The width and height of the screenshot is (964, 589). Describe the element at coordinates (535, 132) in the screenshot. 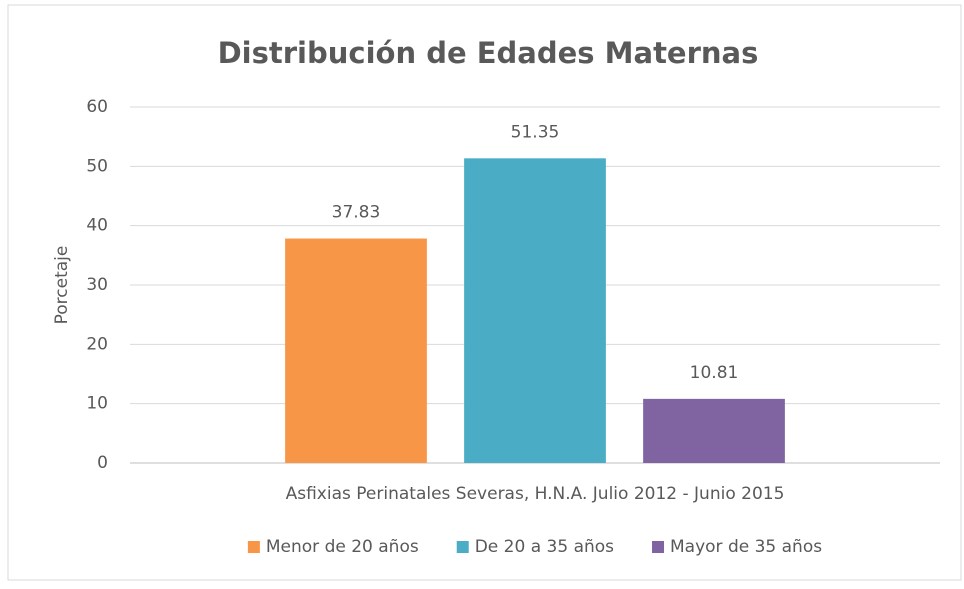

I see `data-label: 51.35` at that location.